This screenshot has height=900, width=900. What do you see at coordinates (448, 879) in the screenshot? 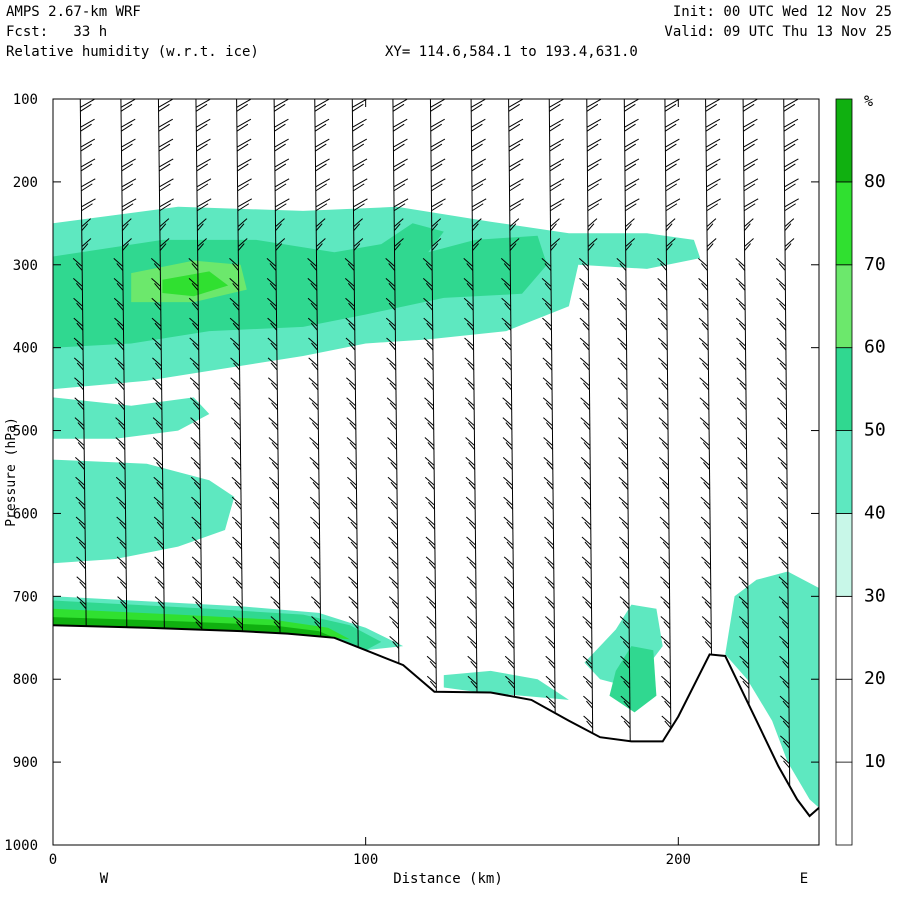
I see `x-axis-label: Distance (km)` at bounding box center [448, 879].